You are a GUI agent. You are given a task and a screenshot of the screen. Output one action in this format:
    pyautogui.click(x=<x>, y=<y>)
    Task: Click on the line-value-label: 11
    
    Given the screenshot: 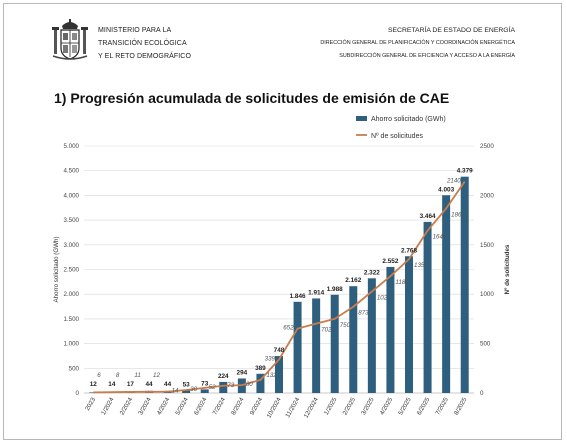 What is the action you would take?
    pyautogui.click(x=137, y=375)
    